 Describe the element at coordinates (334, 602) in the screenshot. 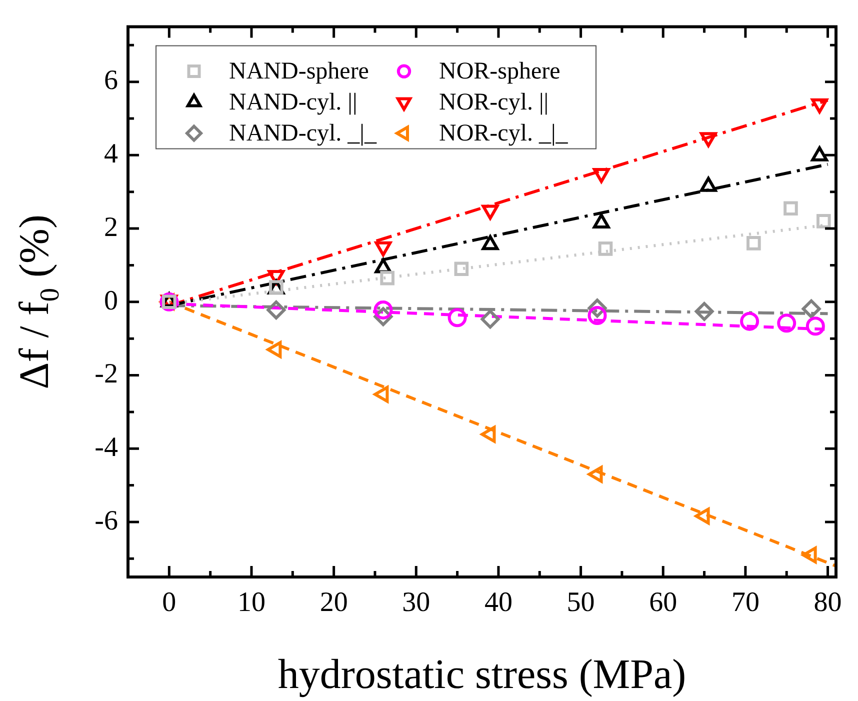

I see `x-tick-label: 20` at that location.